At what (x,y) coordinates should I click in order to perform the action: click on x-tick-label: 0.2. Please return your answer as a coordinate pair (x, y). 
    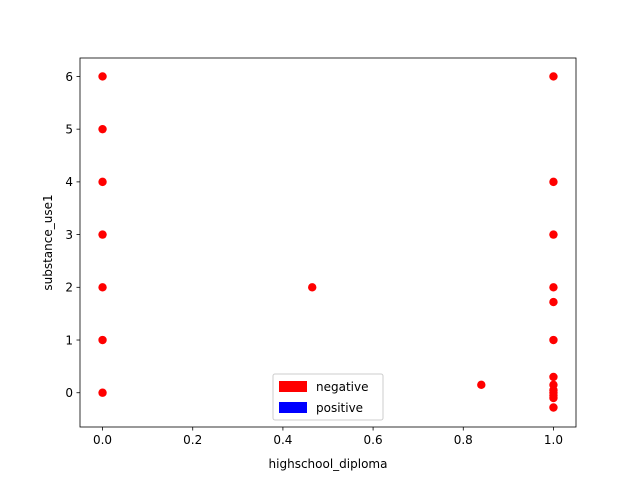
    Looking at the image, I should click on (192, 440).